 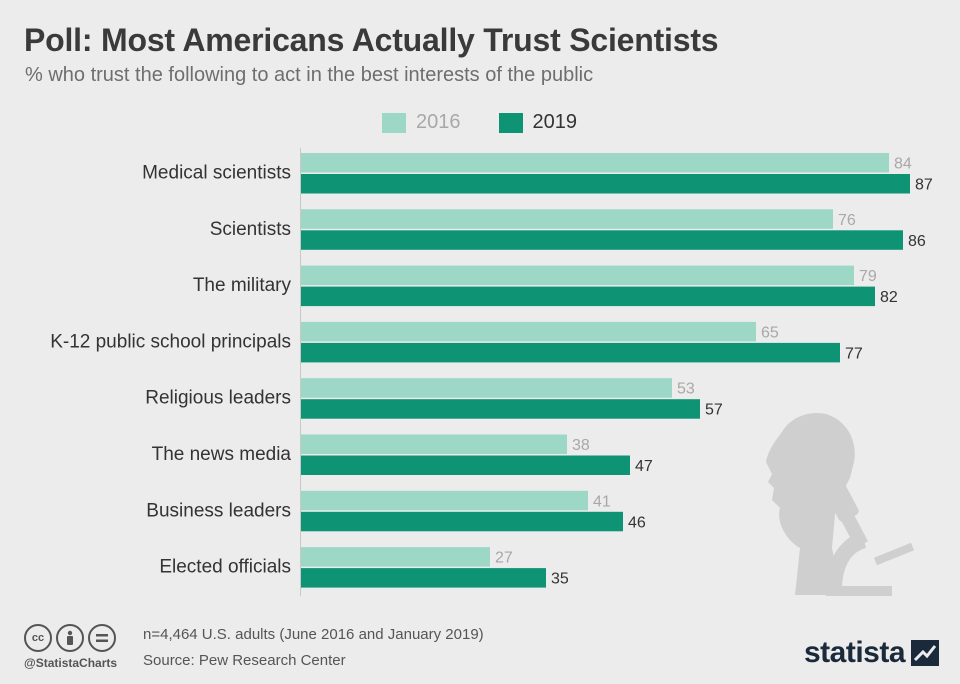 I want to click on category-label: Scientists, so click(x=250, y=229).